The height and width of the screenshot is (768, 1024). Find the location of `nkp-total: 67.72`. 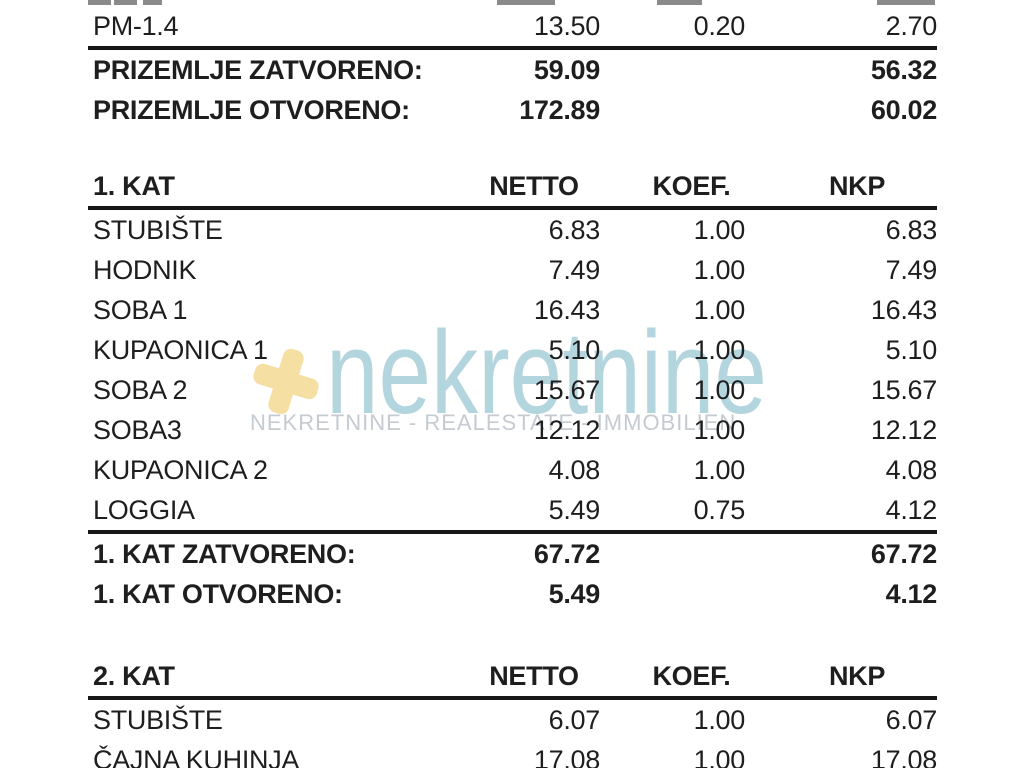

nkp-total: 67.72 is located at coordinates (903, 554).